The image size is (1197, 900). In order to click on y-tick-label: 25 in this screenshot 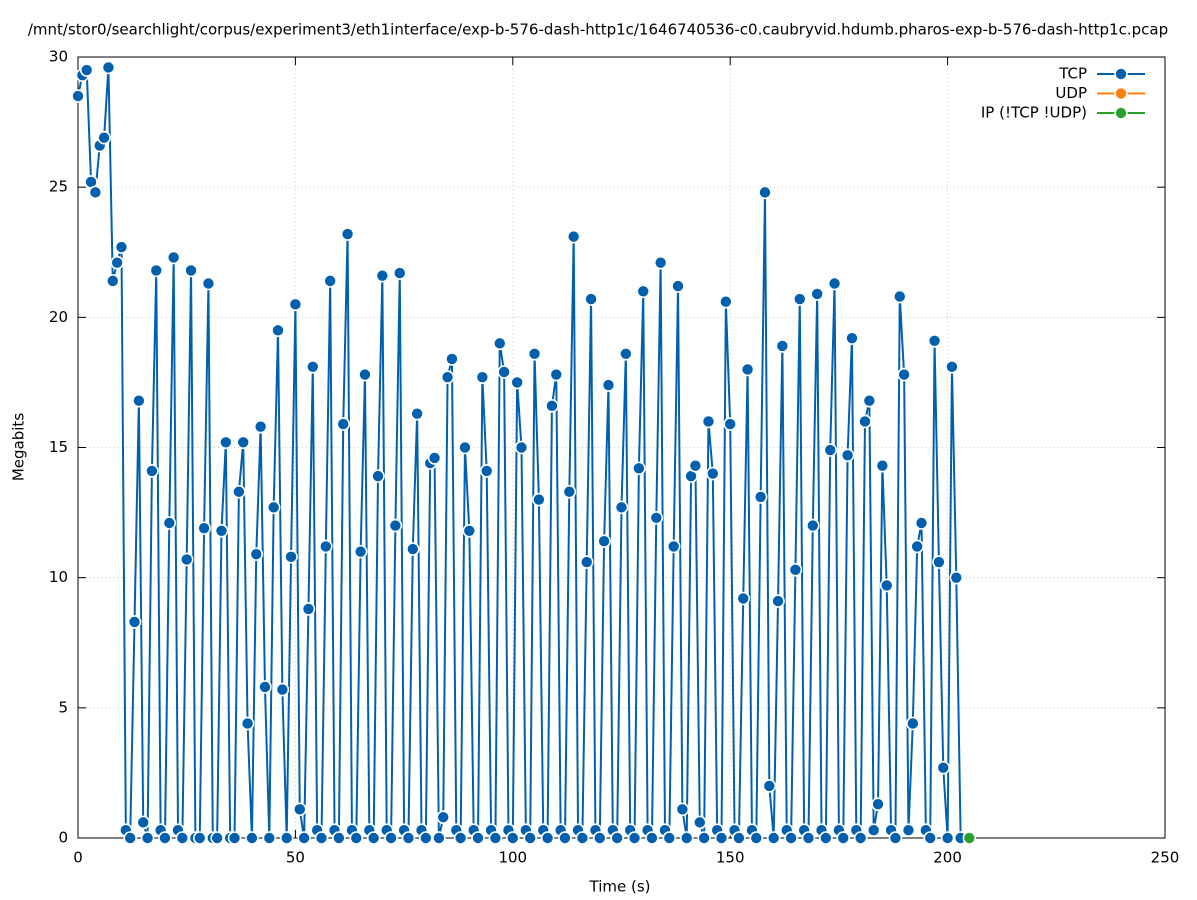, I will do `click(58, 187)`.